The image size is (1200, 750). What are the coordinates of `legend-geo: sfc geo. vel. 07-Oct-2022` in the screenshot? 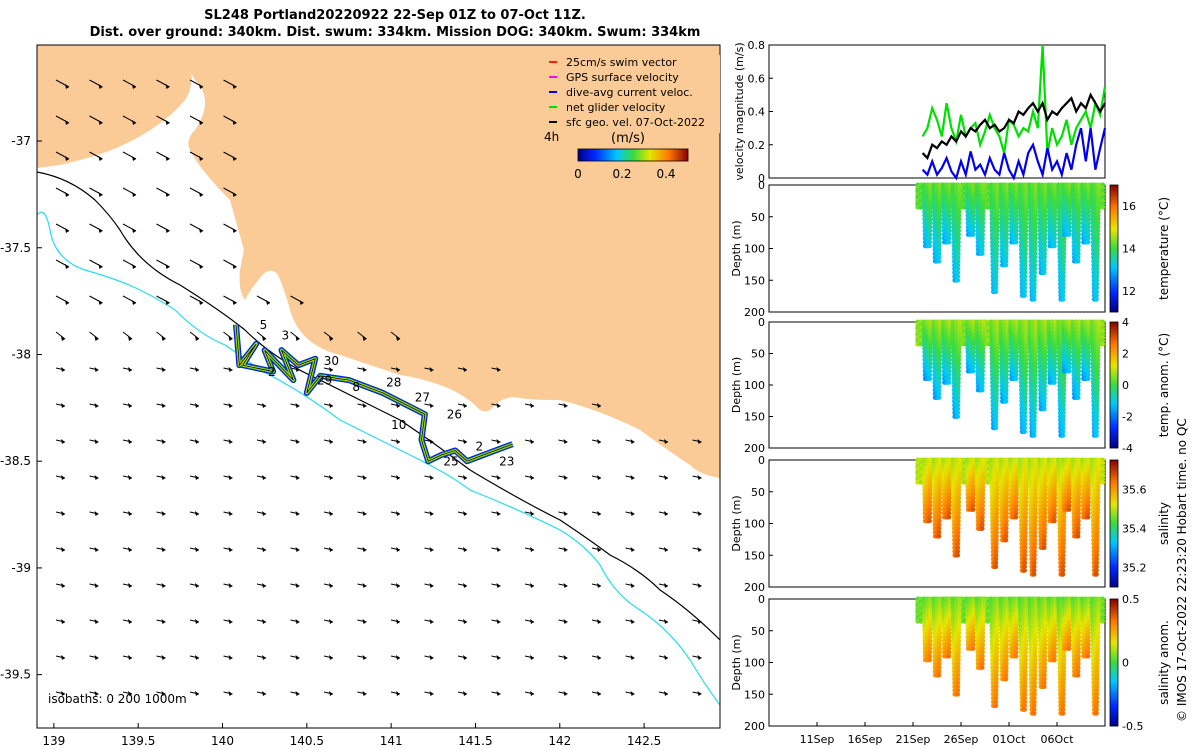 It's located at (635, 122).